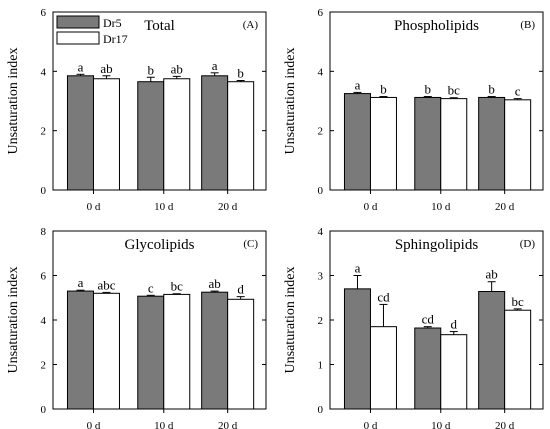 This screenshot has height=429, width=550. I want to click on panel-4-significance-letter: a, so click(358, 268).